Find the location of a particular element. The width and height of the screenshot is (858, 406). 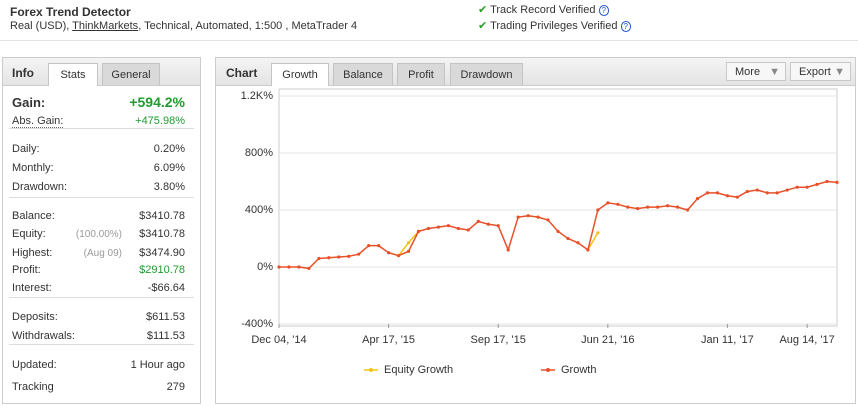

stat-value: $611.53 is located at coordinates (165, 317).